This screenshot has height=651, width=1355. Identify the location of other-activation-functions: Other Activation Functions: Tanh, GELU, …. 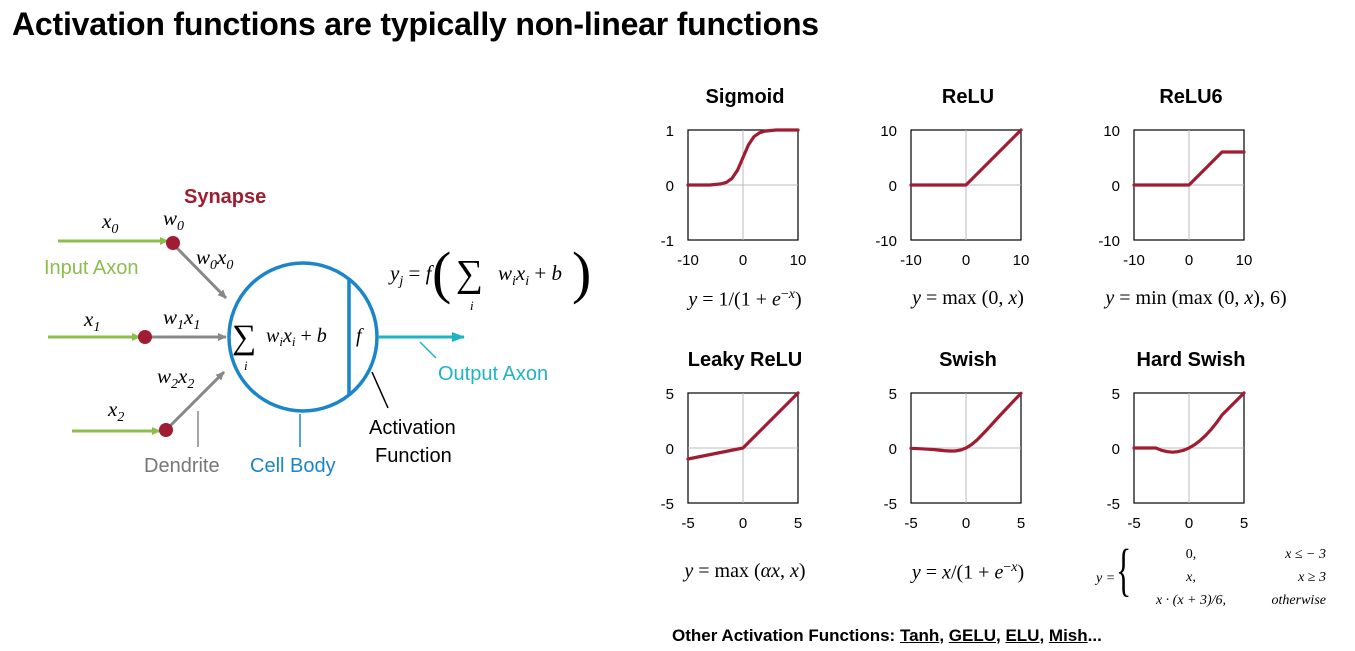
(887, 635).